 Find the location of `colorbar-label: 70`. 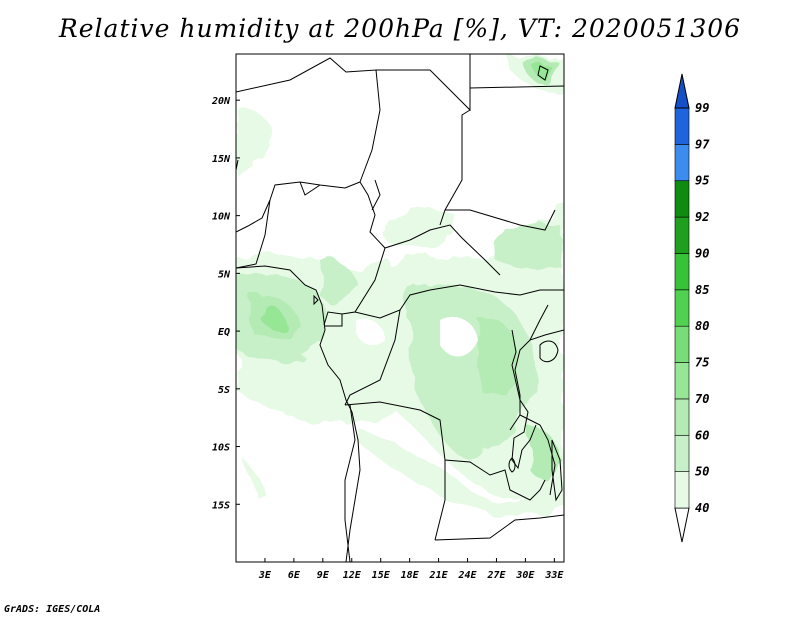

colorbar-label: 70 is located at coordinates (702, 399).